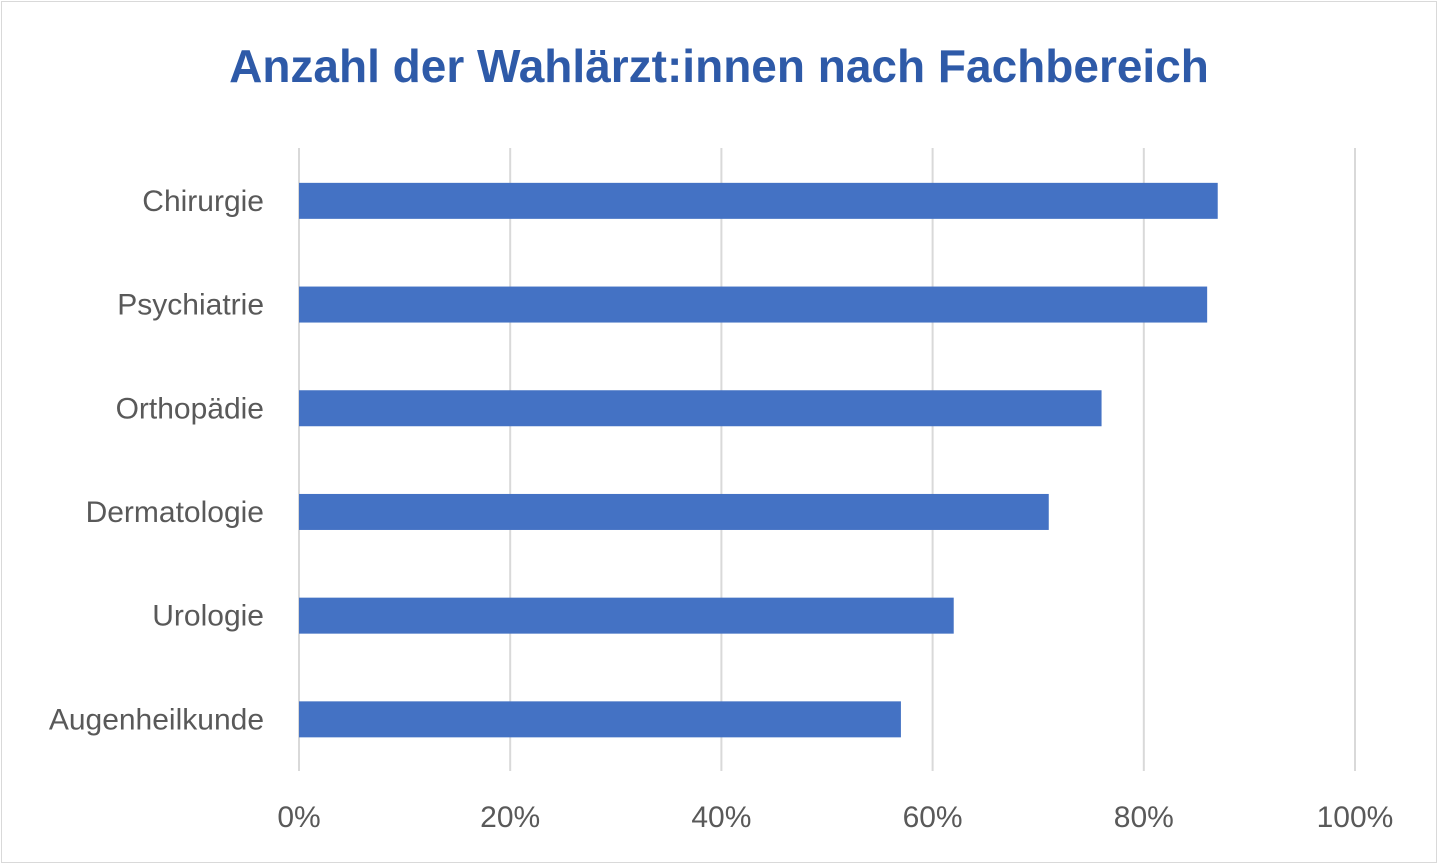 This screenshot has height=866, width=1440. Describe the element at coordinates (190, 305) in the screenshot. I see `category-label: Psychiatrie` at that location.